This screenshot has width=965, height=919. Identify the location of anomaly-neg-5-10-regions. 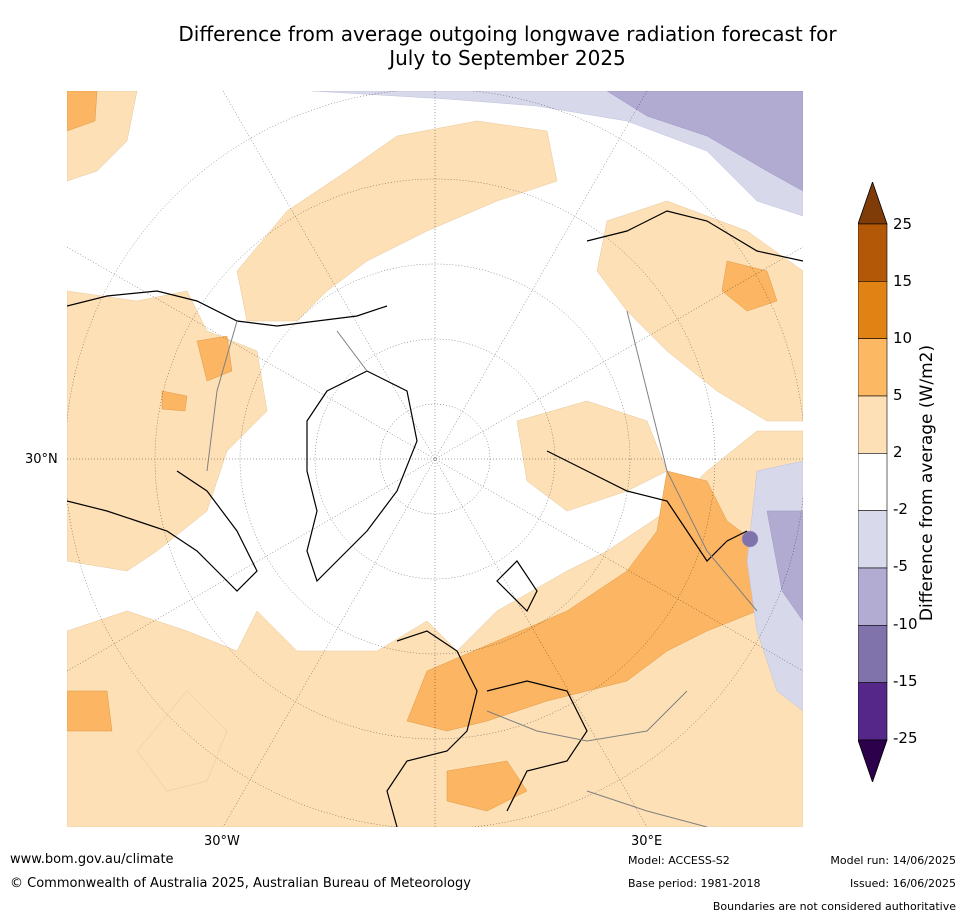
(704, 356).